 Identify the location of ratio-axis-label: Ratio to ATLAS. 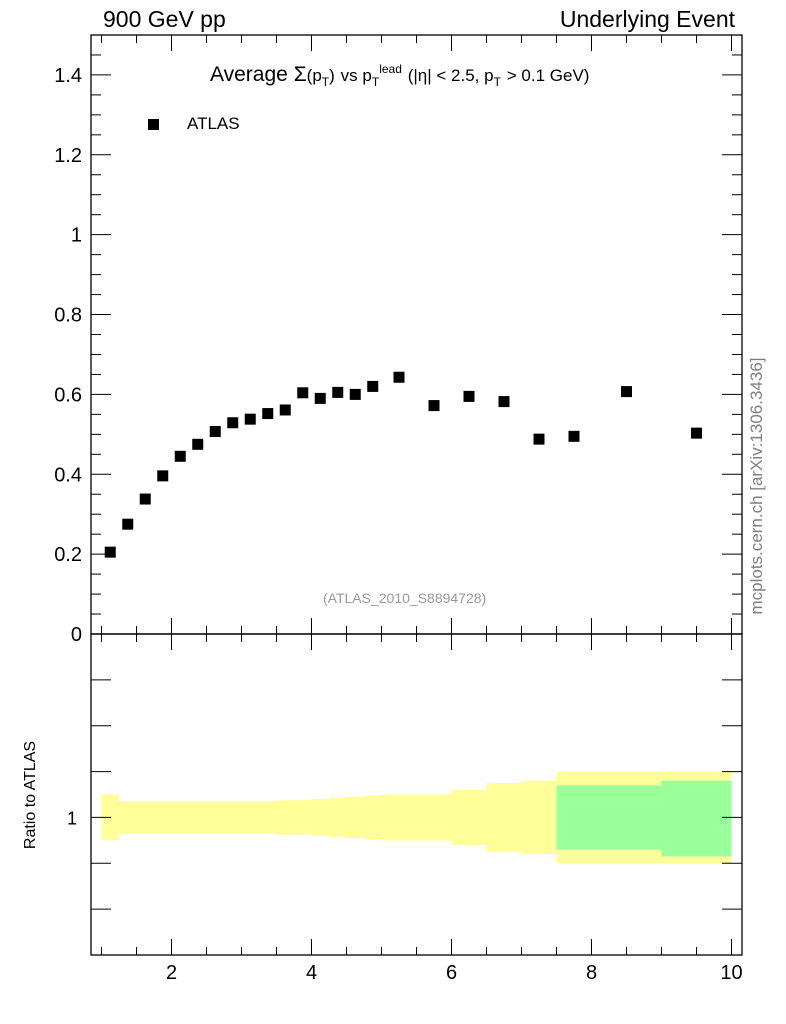
(30, 795).